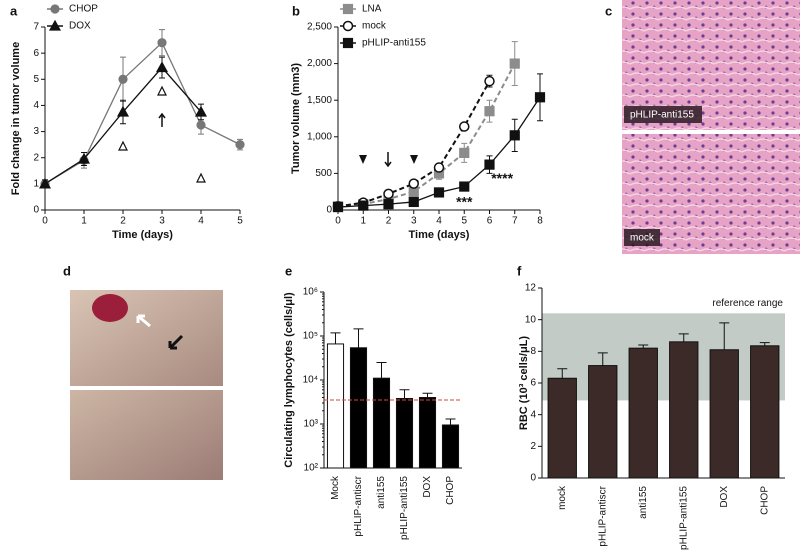 Image resolution: width=800 pixels, height=555 pixels. What do you see at coordinates (110, 308) in the screenshot?
I see `tumor` at bounding box center [110, 308].